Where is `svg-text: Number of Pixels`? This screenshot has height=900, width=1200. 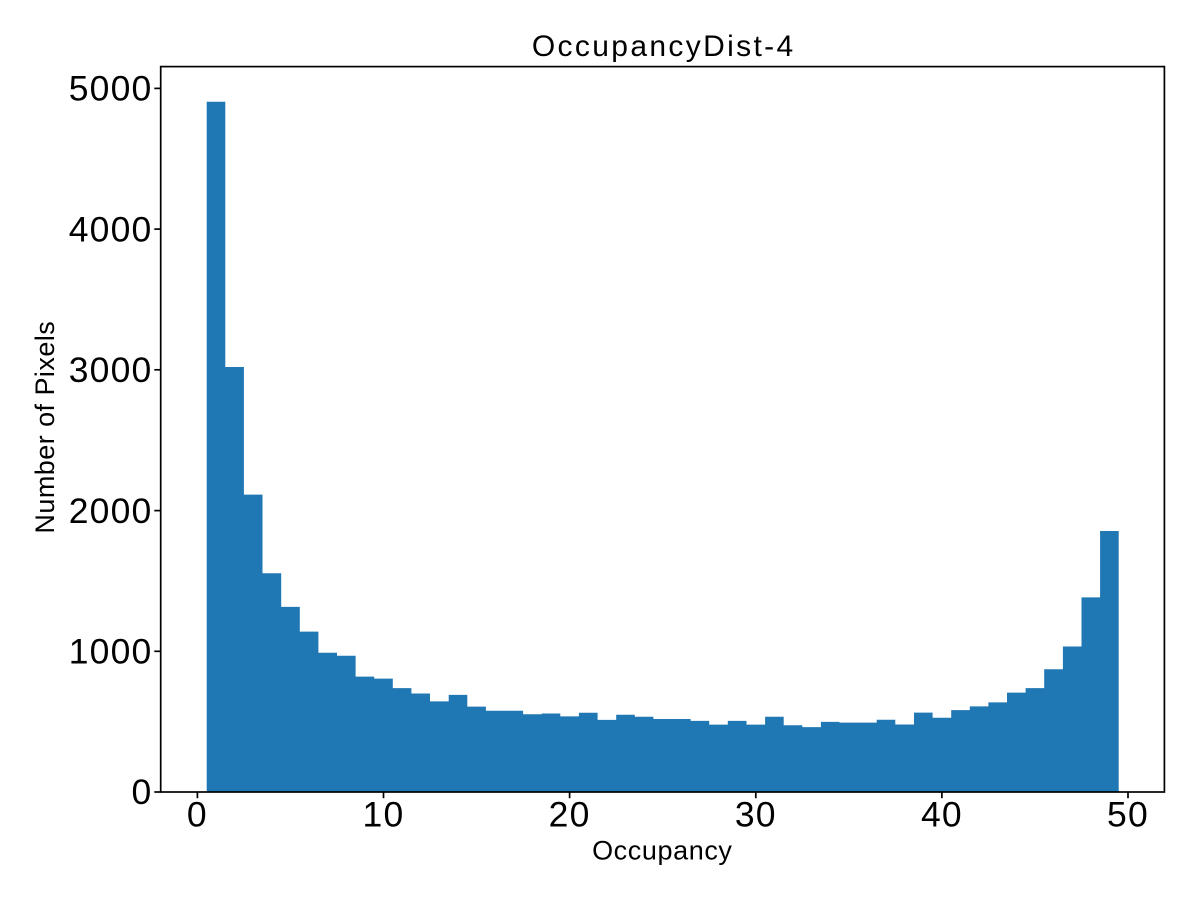
svg-text: Number of Pixels is located at coordinates (45, 427).